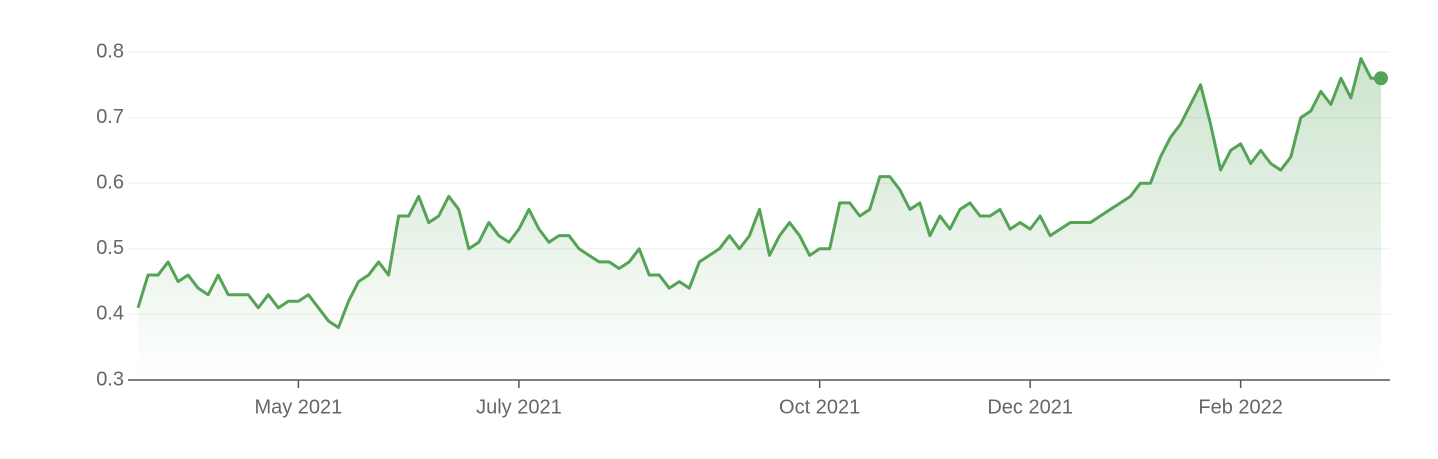 The width and height of the screenshot is (1438, 459). I want to click on x-tick-label: May 2021, so click(298, 407).